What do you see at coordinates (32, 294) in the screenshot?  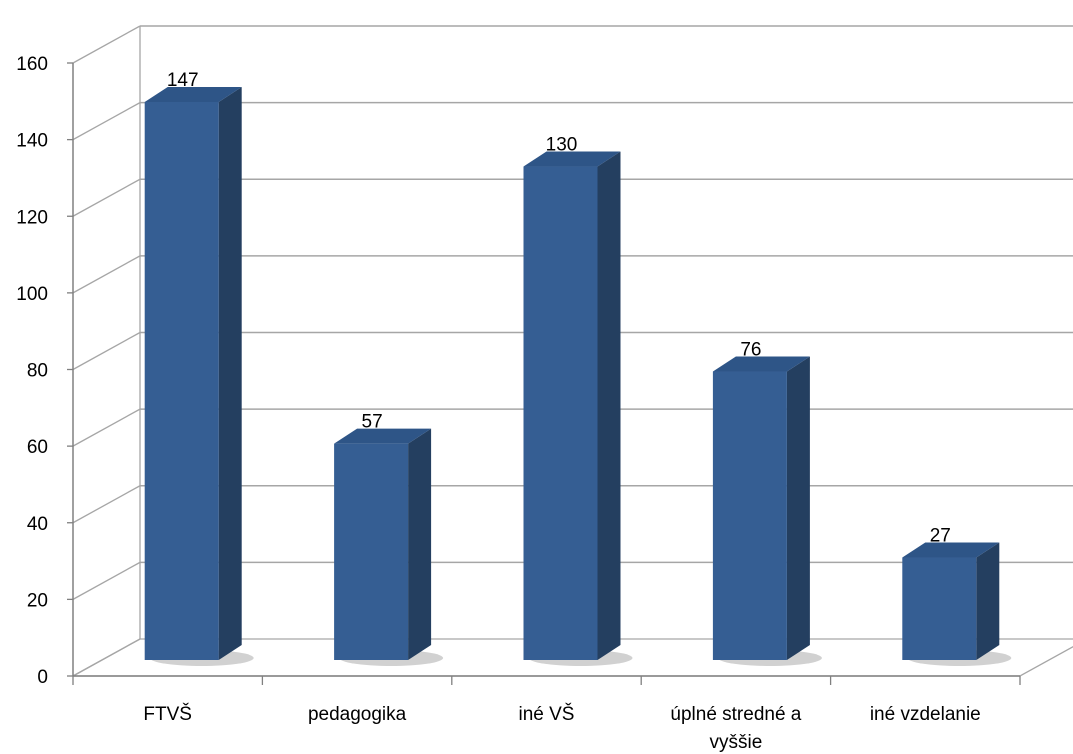 I see `y-tick-label: 100` at bounding box center [32, 294].